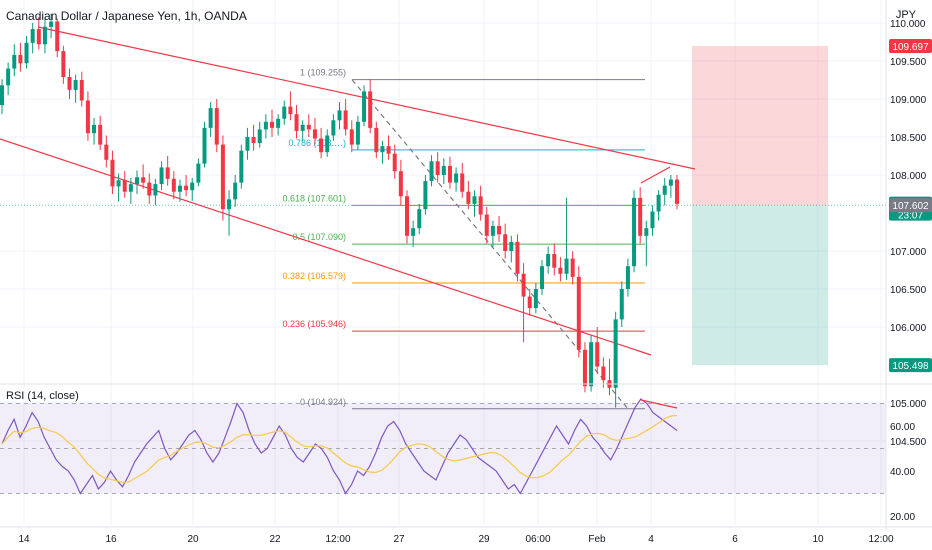 Image resolution: width=932 pixels, height=550 pixels. Describe the element at coordinates (910, 47) in the screenshot. I see `price-badge-label: 109.697` at that location.